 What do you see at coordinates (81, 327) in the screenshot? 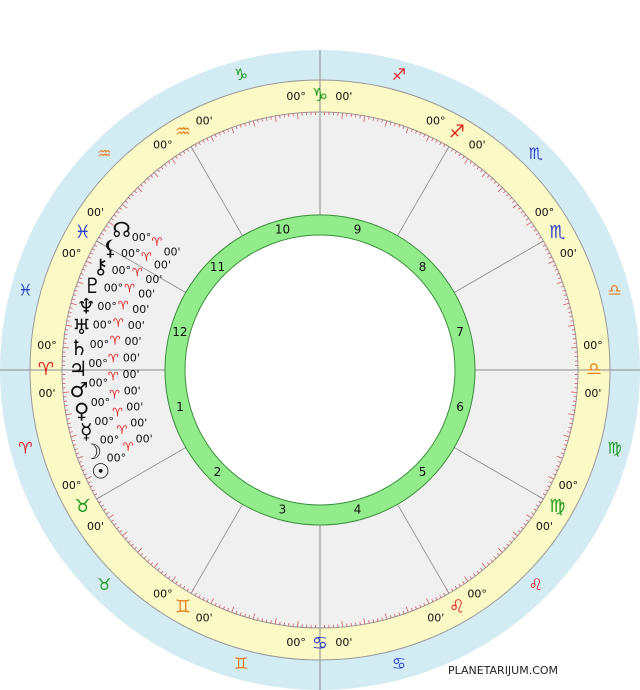
I see `planet-glyph: ♅` at bounding box center [81, 327].